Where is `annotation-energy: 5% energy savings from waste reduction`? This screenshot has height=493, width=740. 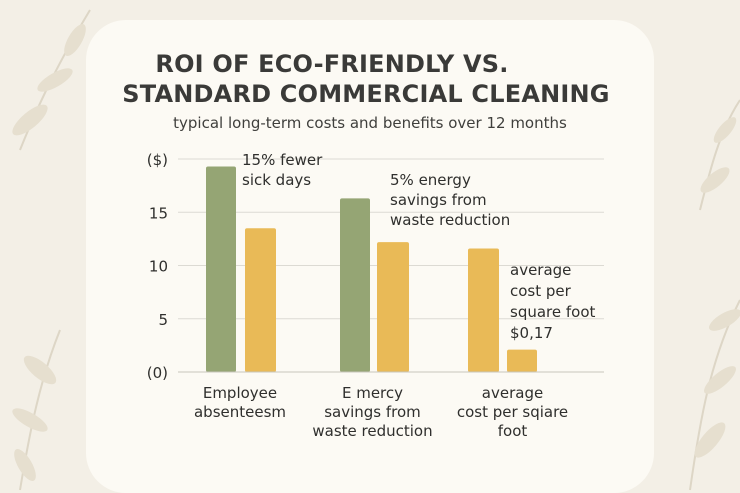
annotation-energy: 5% energy savings from waste reduction is located at coordinates (450, 200).